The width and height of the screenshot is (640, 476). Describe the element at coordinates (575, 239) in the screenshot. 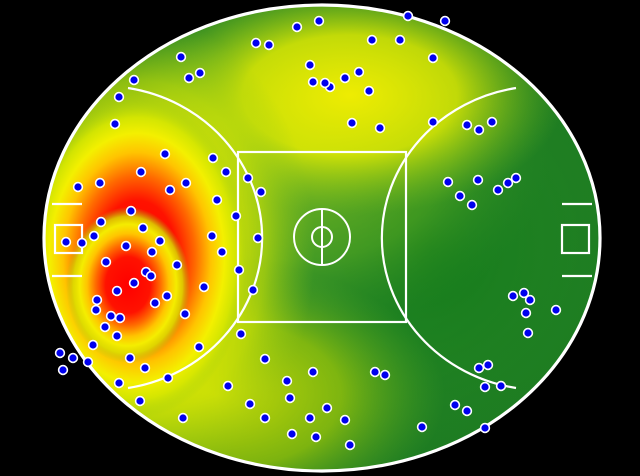

I see `goal-square-right` at that location.